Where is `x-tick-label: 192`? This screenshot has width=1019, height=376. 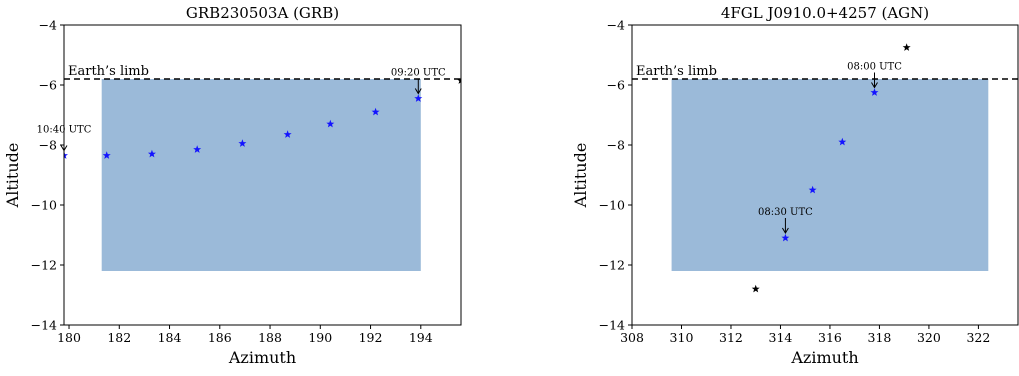 x-tick-label: 192 is located at coordinates (371, 337).